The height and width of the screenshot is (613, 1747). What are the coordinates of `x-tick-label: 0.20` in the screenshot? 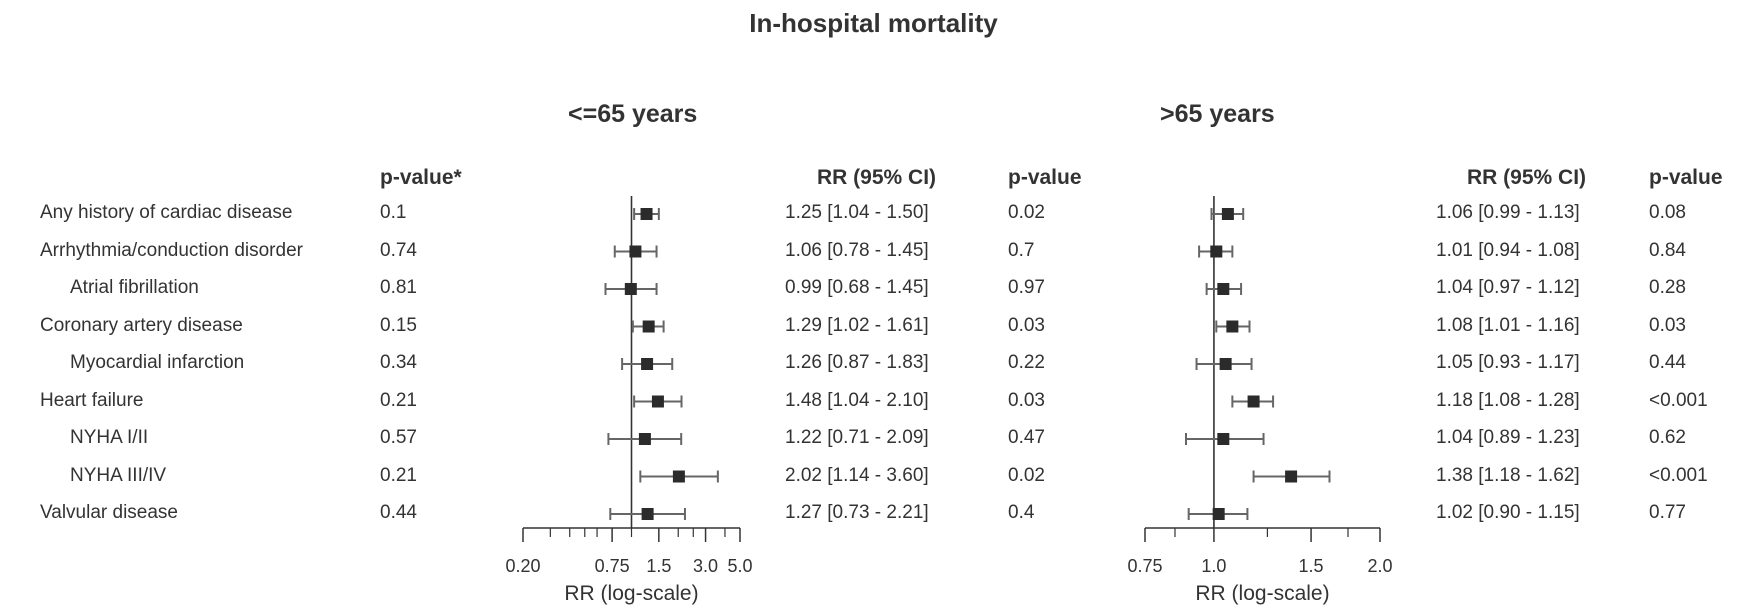 It's located at (522, 566).